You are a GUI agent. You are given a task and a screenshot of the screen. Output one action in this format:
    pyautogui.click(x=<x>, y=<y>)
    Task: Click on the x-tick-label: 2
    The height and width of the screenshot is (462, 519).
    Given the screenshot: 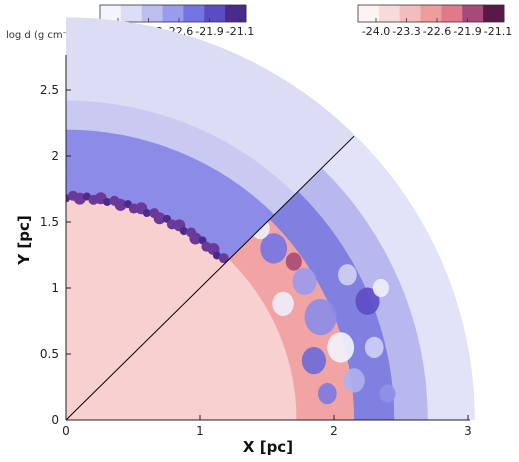 What is the action you would take?
    pyautogui.click(x=334, y=431)
    